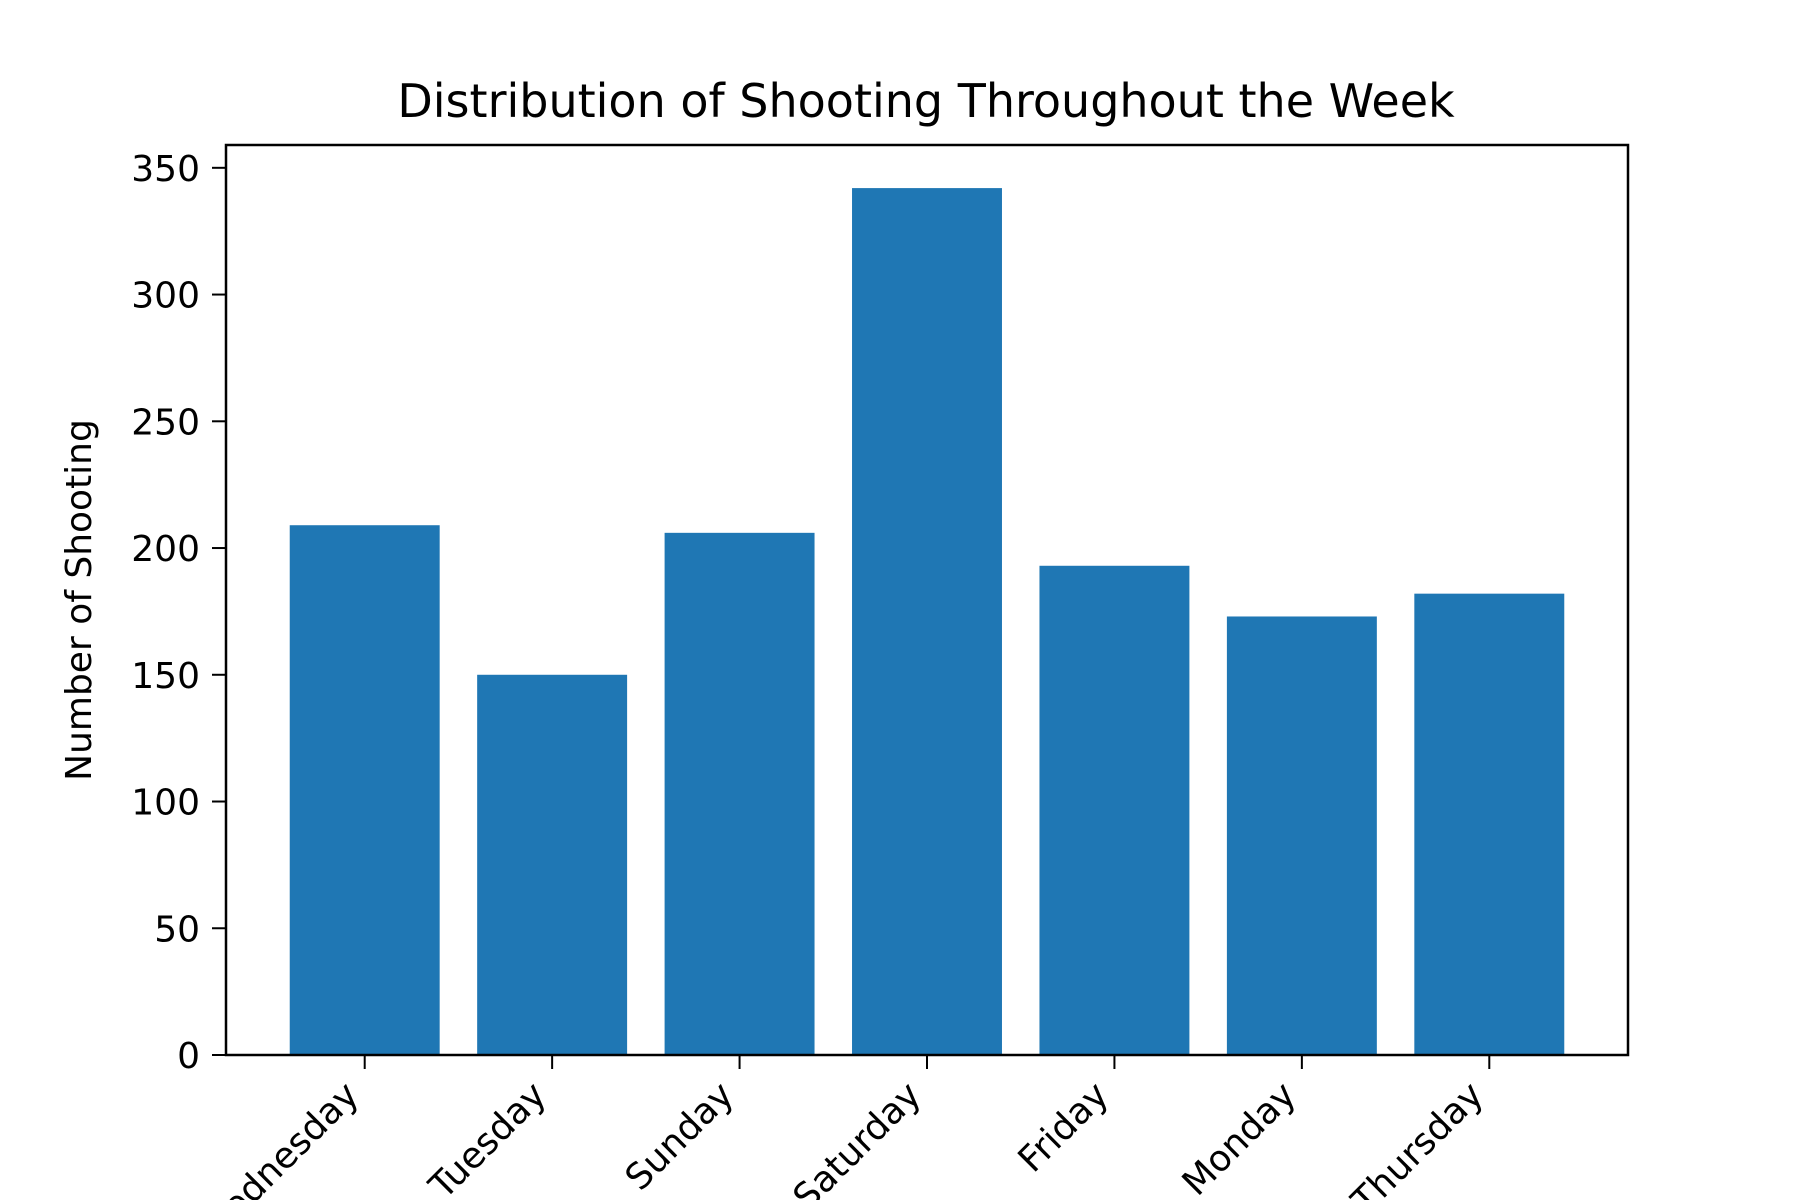 This screenshot has height=1200, width=1800. What do you see at coordinates (1301, 835) in the screenshot?
I see `bar-monday` at bounding box center [1301, 835].